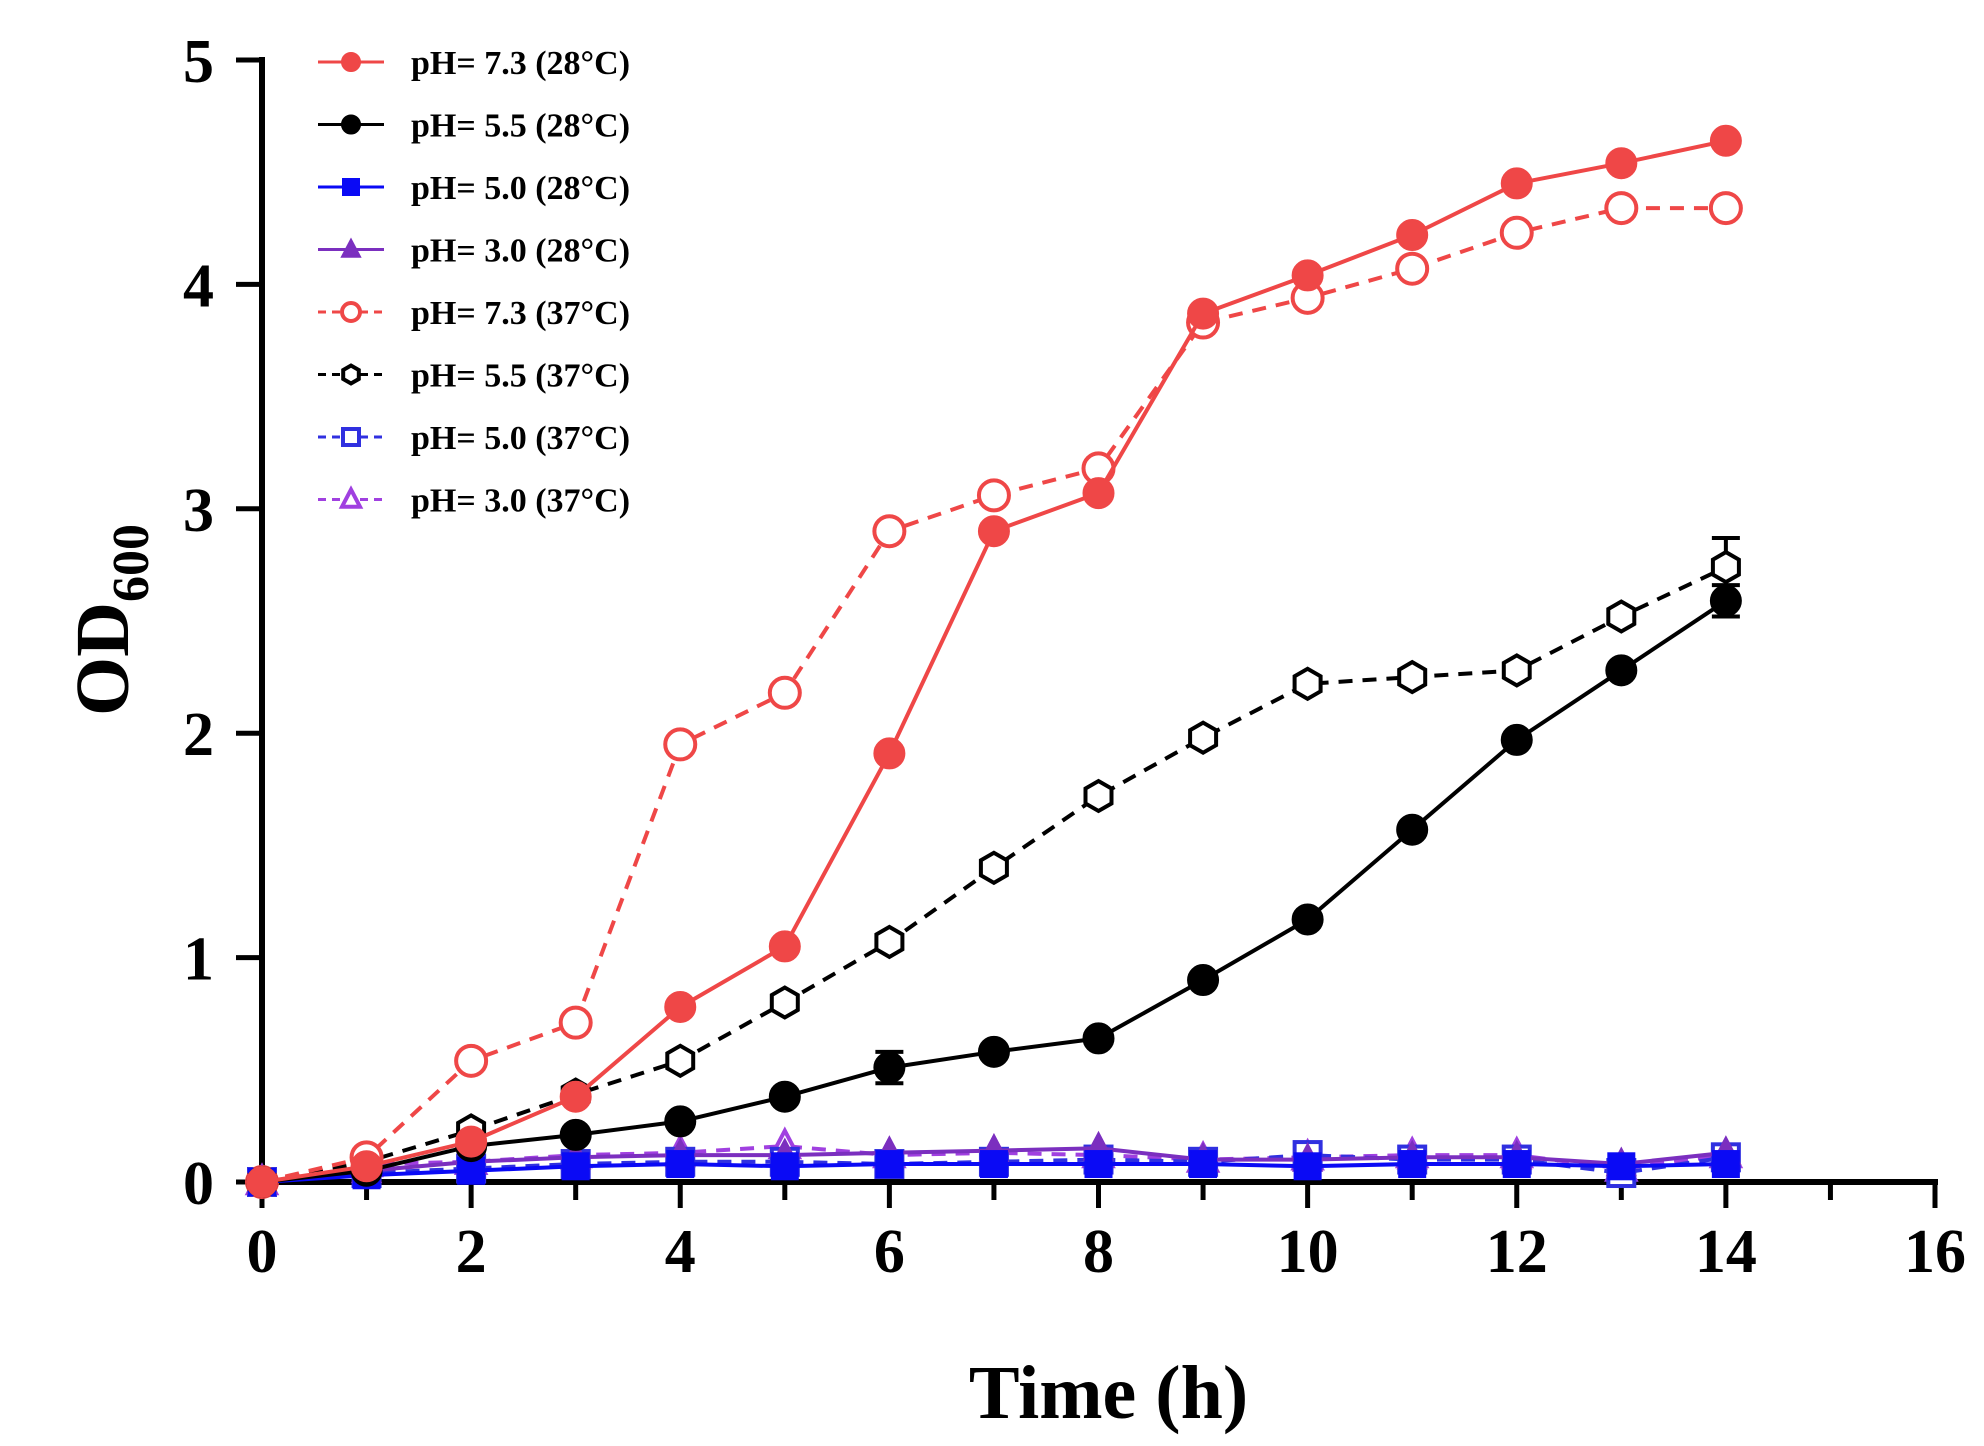 This screenshot has width=1984, height=1446. What do you see at coordinates (1108, 1393) in the screenshot?
I see `x-axis-title: Time (h)` at bounding box center [1108, 1393].